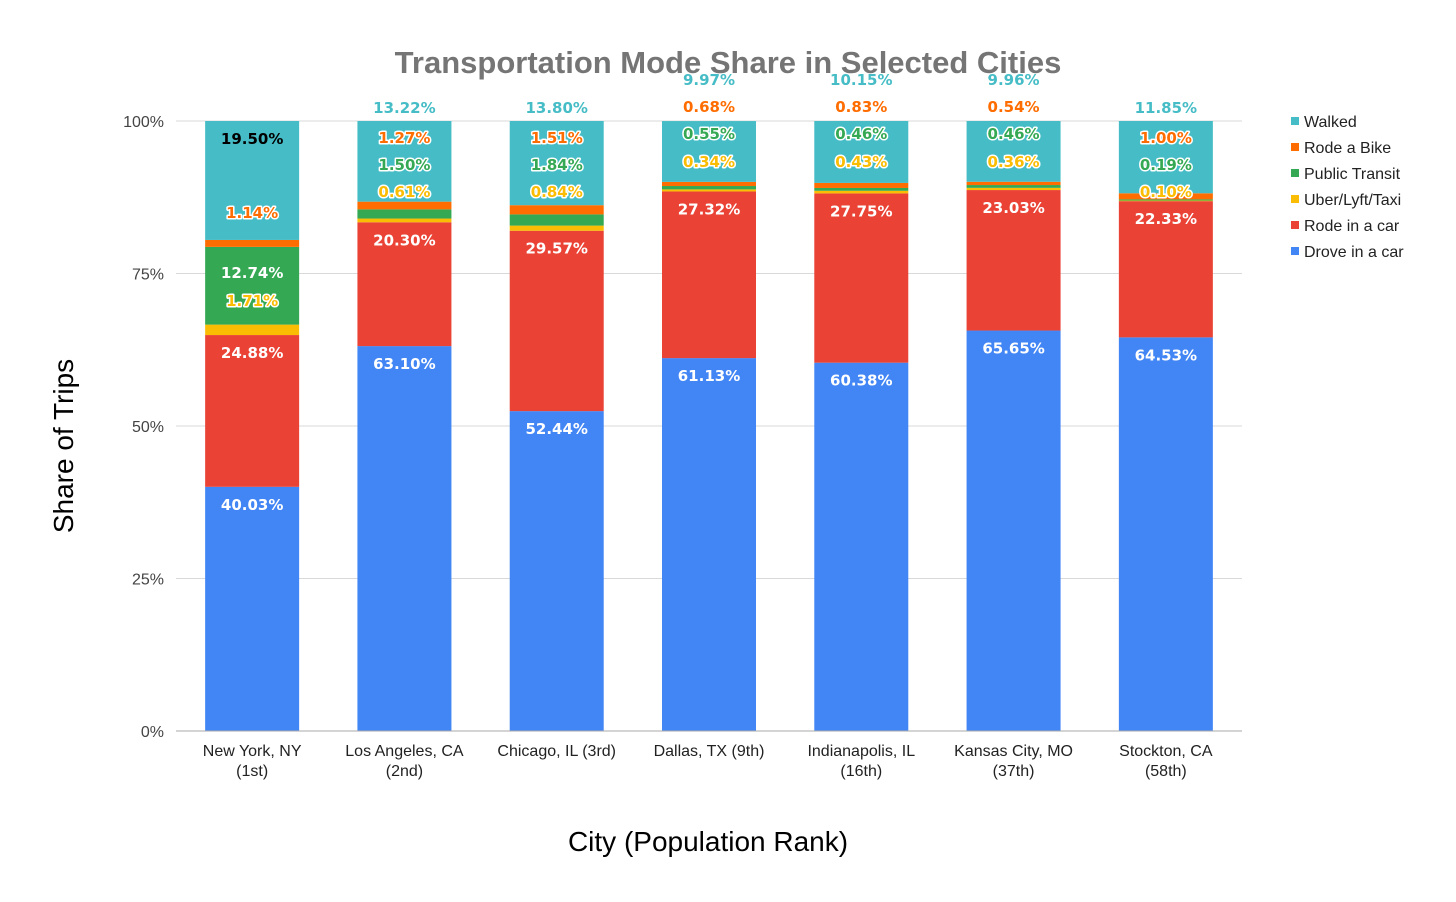  Describe the element at coordinates (861, 751) in the screenshot. I see `x-category-label: Indianapolis, IL` at that location.